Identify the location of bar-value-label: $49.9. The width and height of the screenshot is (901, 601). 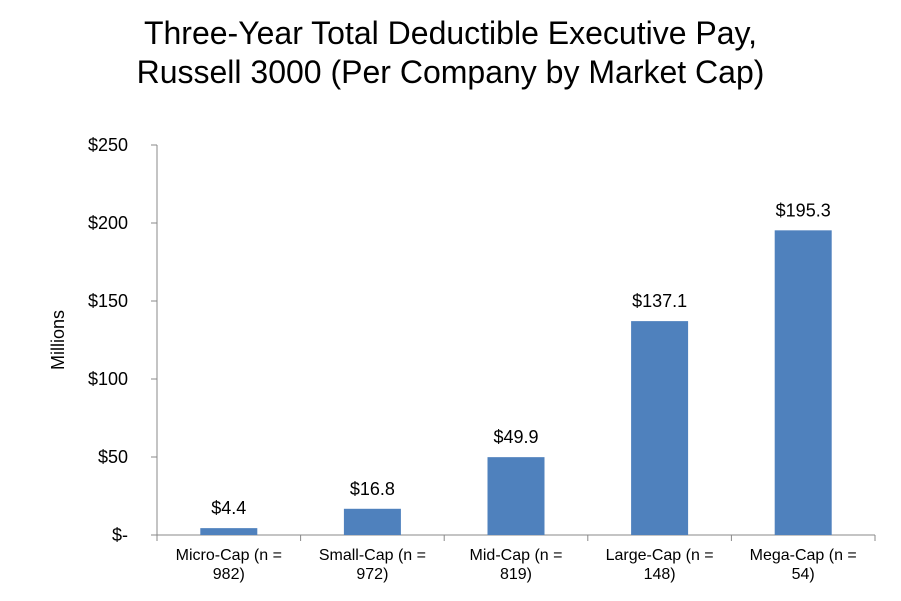
(515, 437).